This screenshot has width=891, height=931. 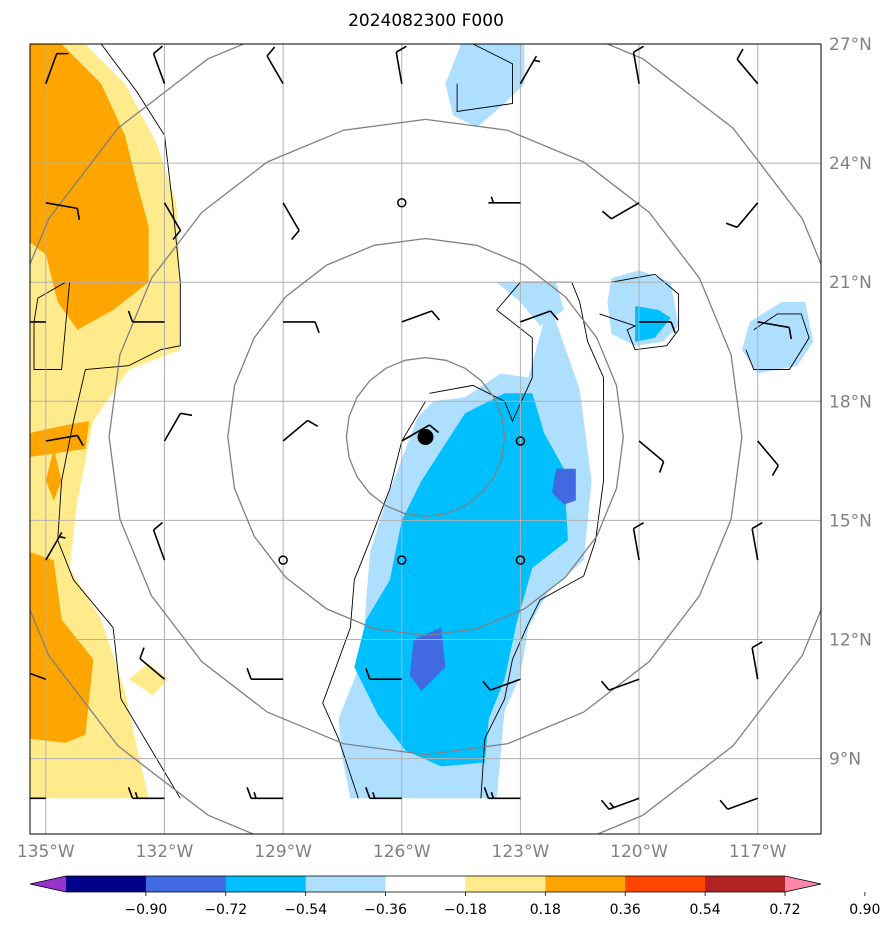 What do you see at coordinates (864, 910) in the screenshot?
I see `colorbar-tick-label: 0.90` at bounding box center [864, 910].